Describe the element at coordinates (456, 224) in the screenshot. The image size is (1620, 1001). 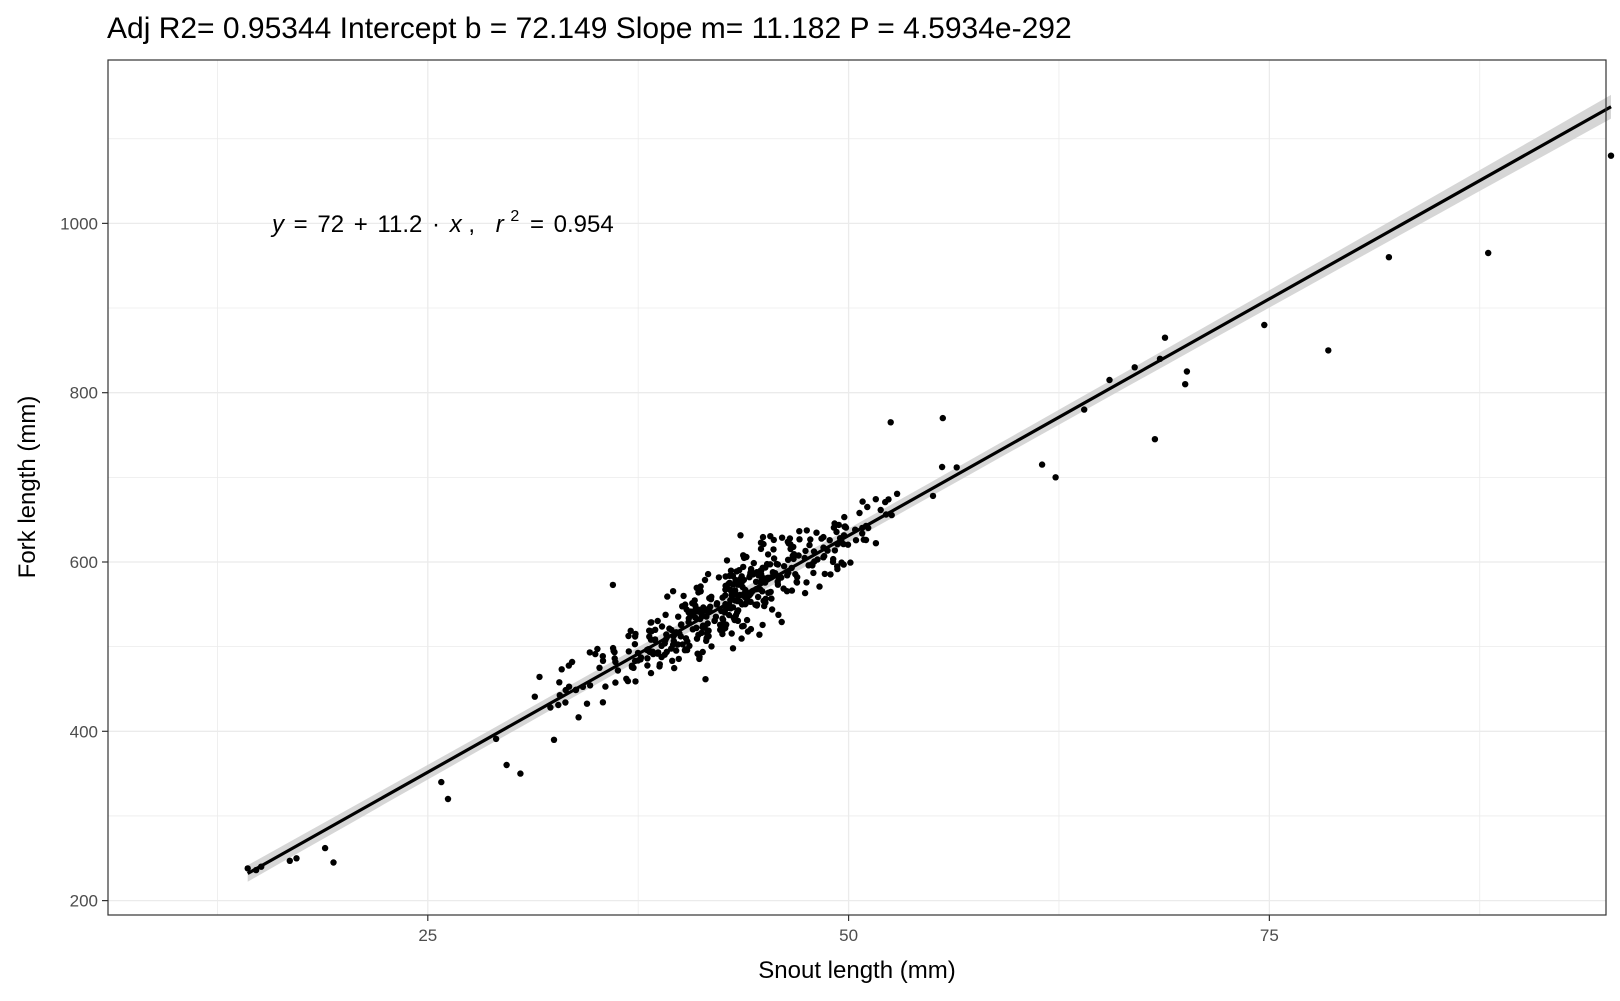
I see `eq-x-var: x` at that location.